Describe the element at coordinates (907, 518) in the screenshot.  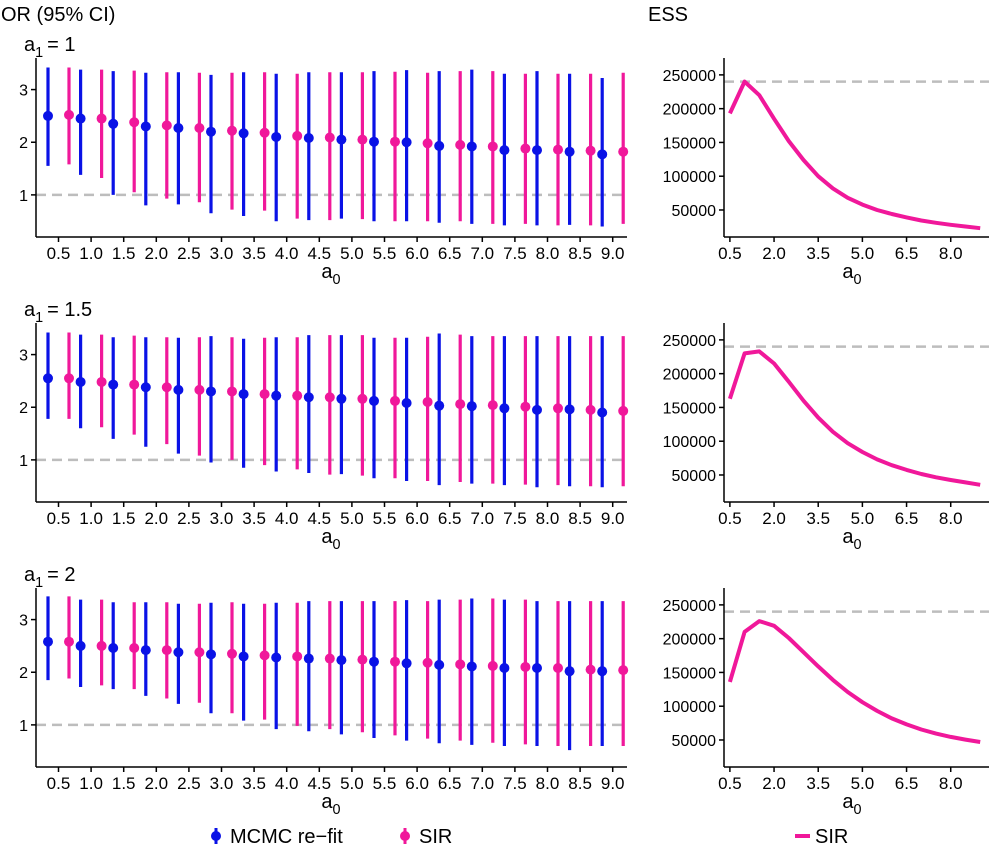
I see `ess-x-tick-label: 6.5` at that location.